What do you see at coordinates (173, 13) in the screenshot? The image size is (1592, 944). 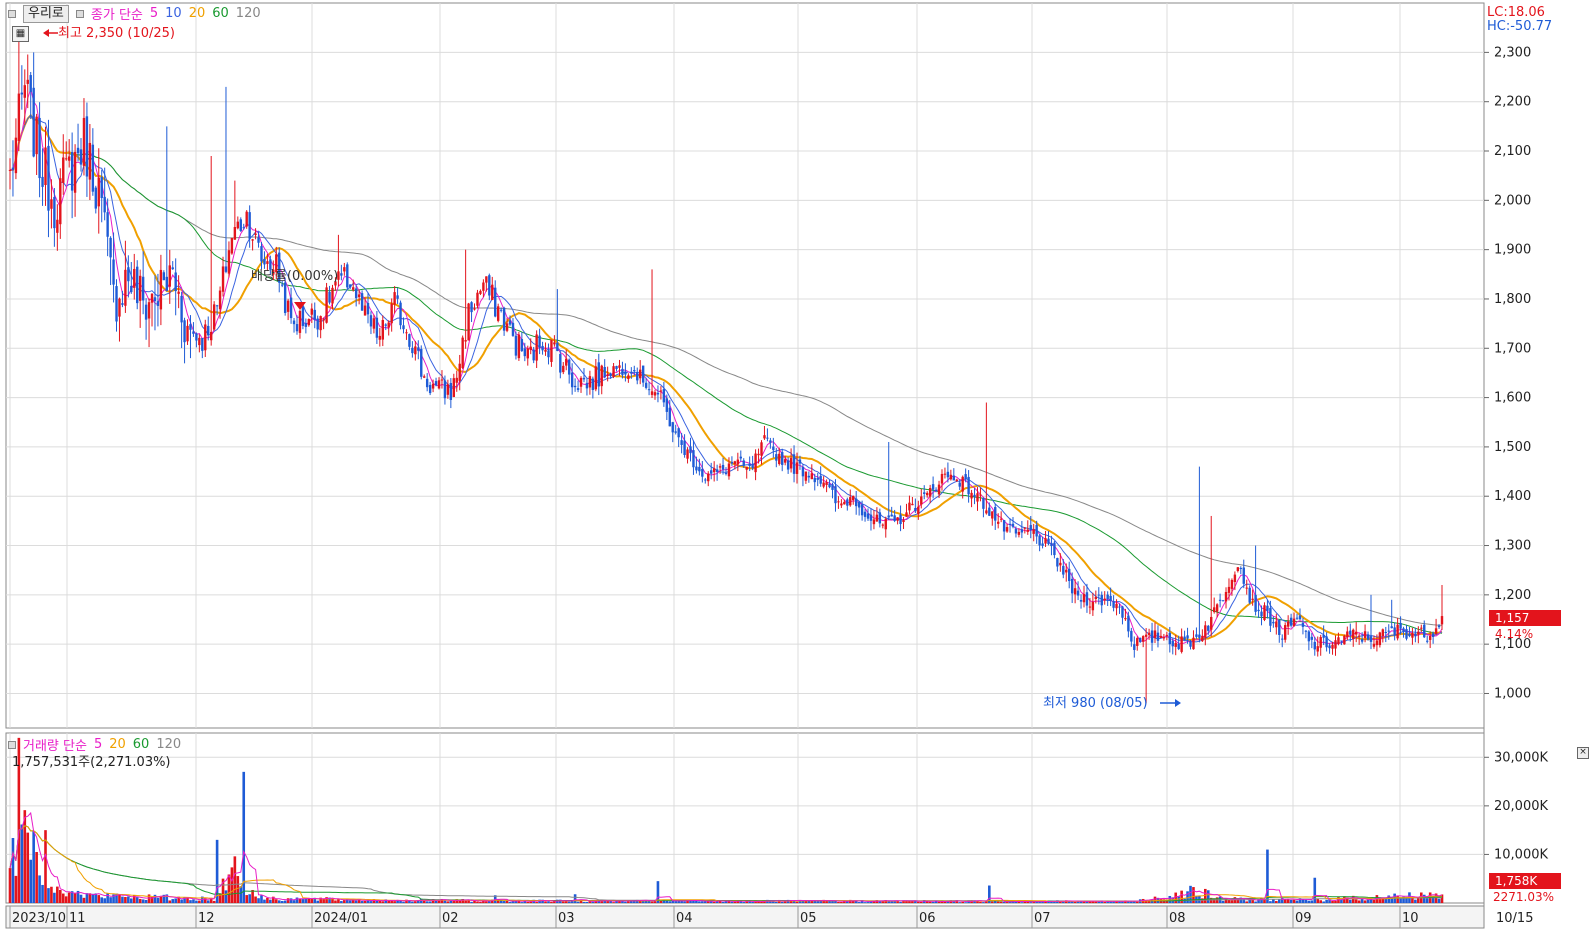 I see `ma10-label: 10` at bounding box center [173, 13].